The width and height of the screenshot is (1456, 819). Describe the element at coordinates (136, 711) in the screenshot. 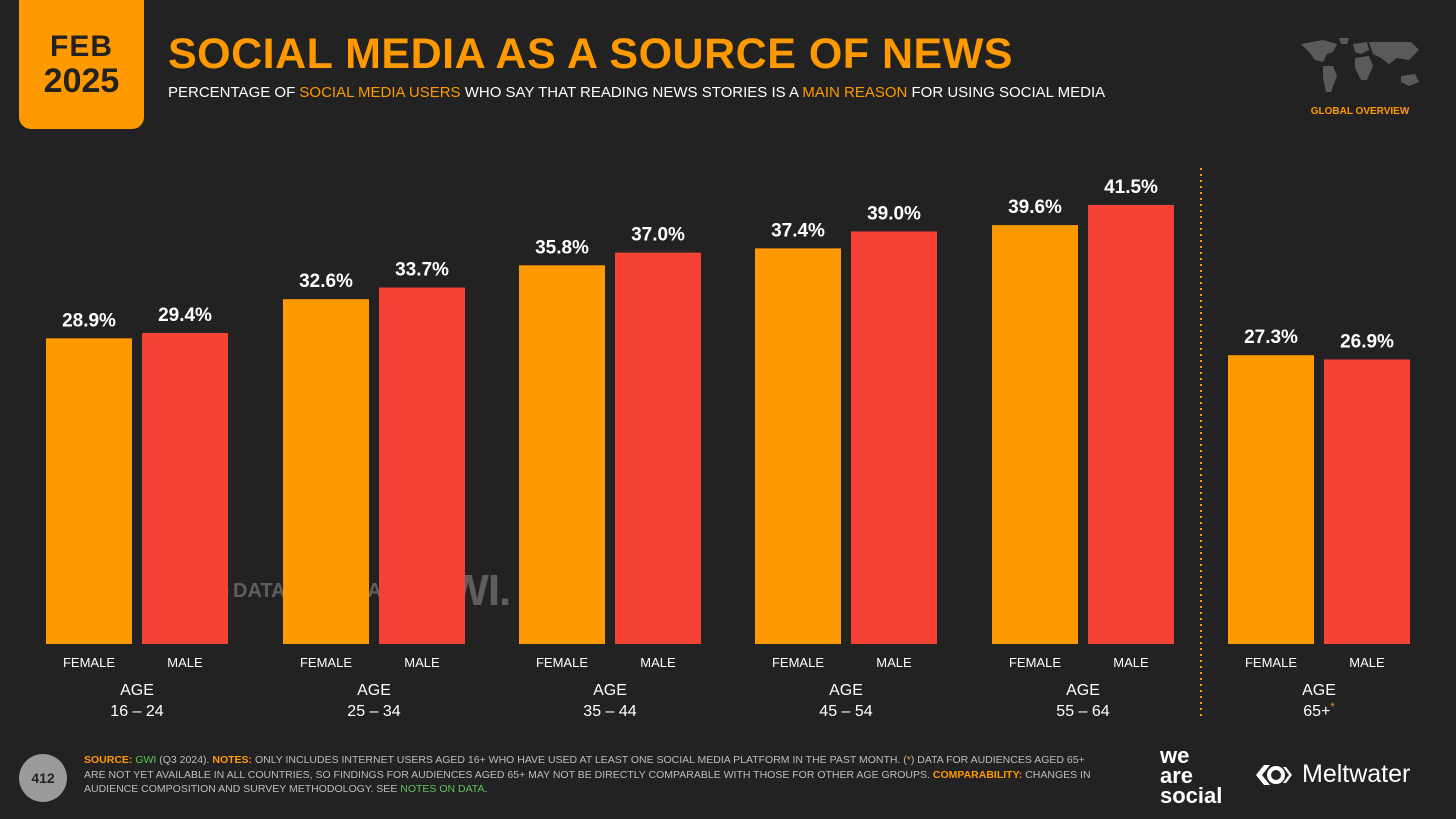

I see `age-range-label: 16 – 24` at that location.